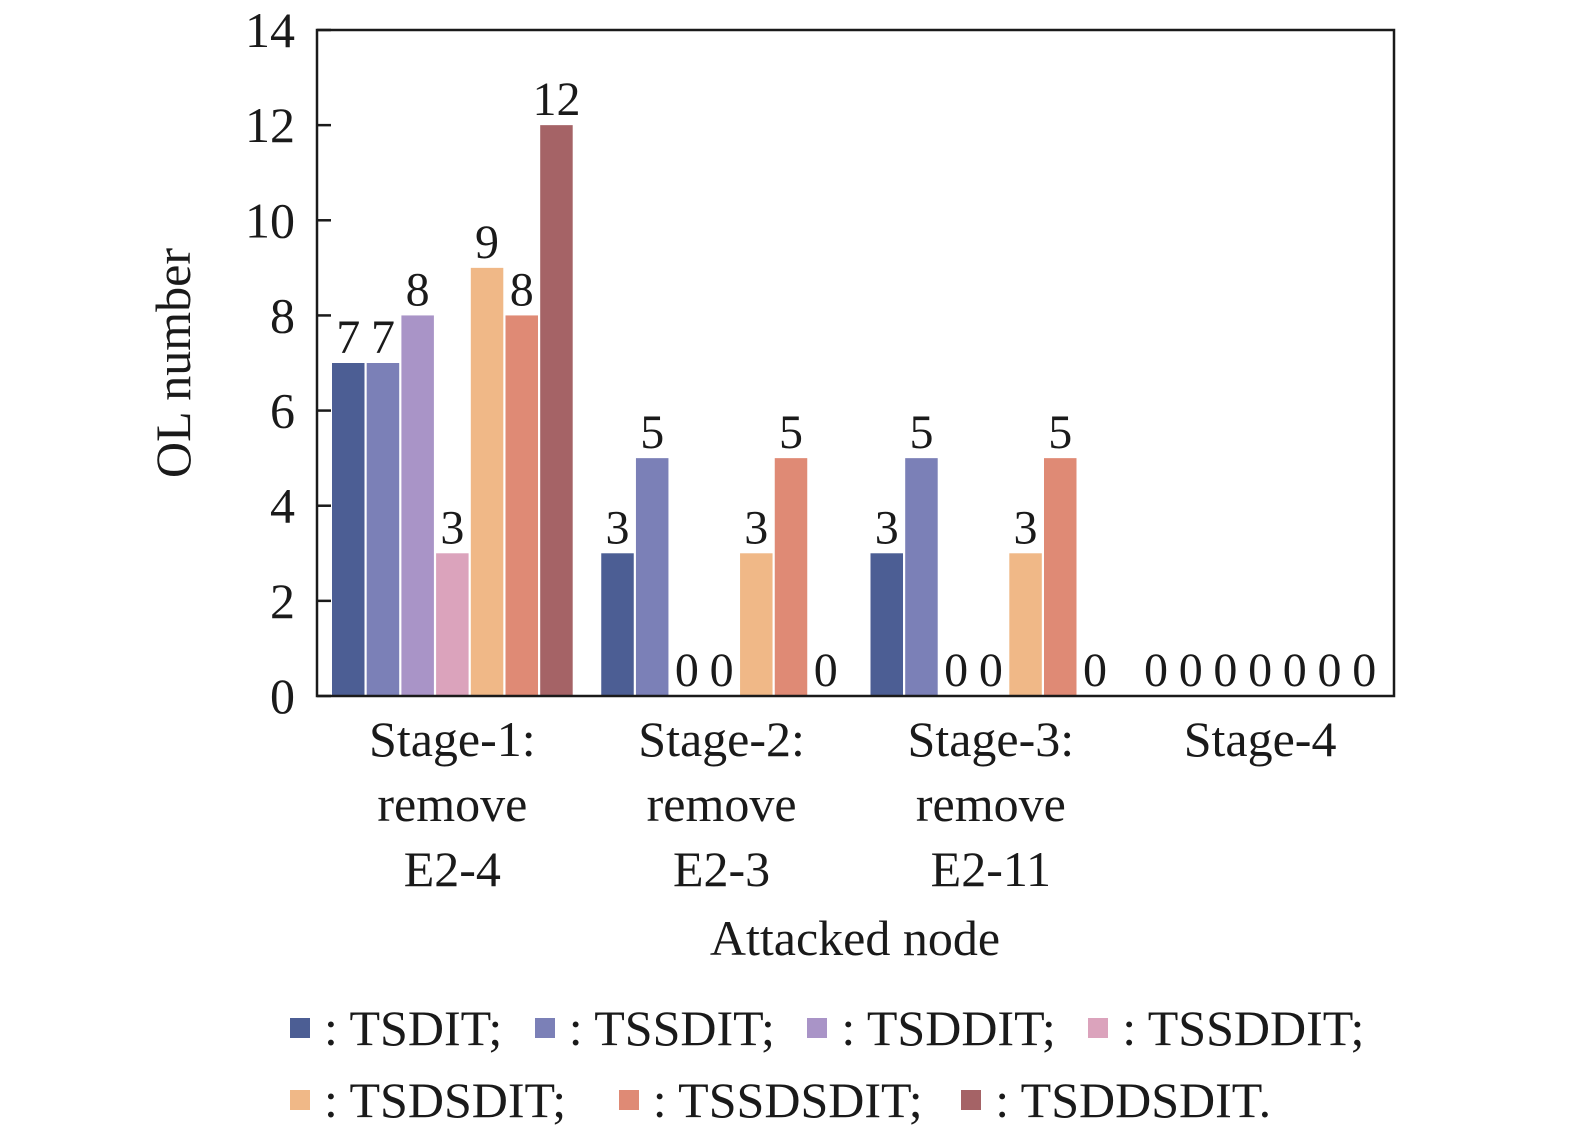 The image size is (1575, 1136). Describe the element at coordinates (948, 1028) in the screenshot. I see `legend-label: : TSDDIT;` at that location.